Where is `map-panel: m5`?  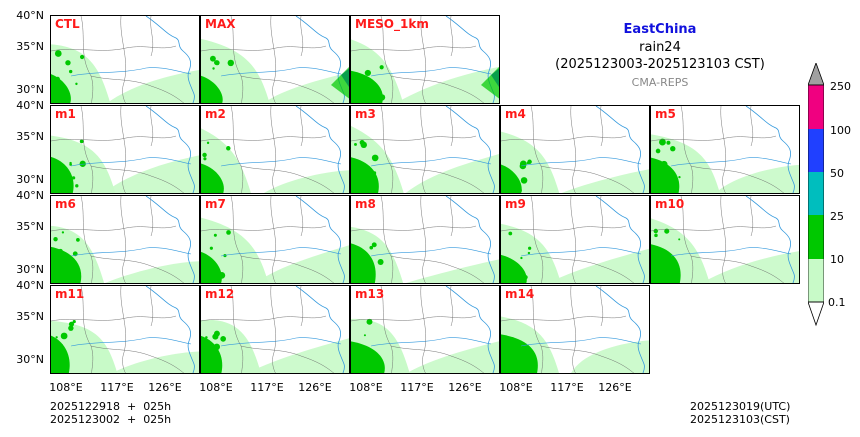 map-panel: m5 is located at coordinates (725, 149).